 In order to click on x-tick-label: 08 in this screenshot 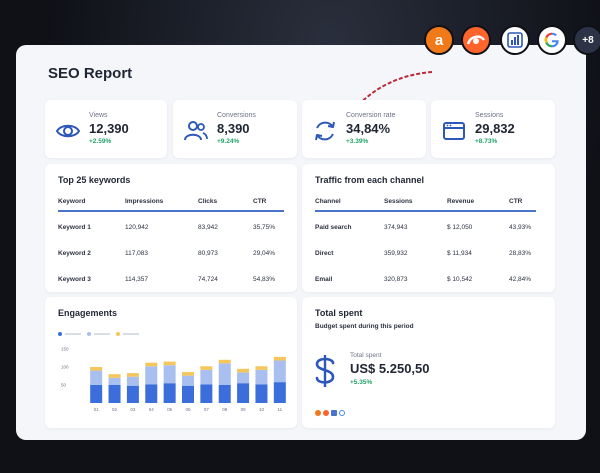, I will do `click(225, 409)`.